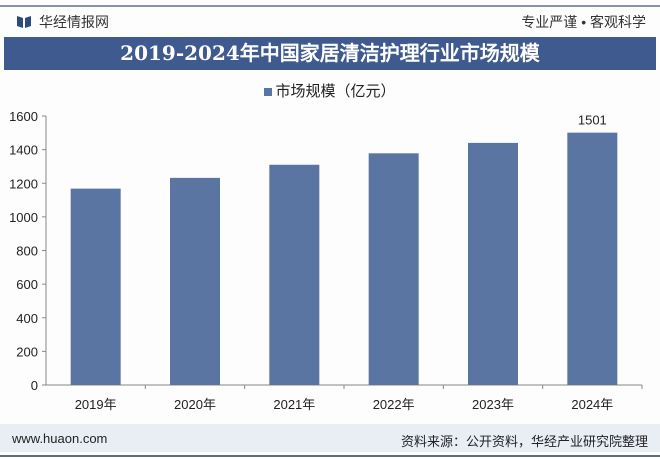 The image size is (660, 459). Describe the element at coordinates (23, 150) in the screenshot. I see `y-tick-label: 1400` at that location.